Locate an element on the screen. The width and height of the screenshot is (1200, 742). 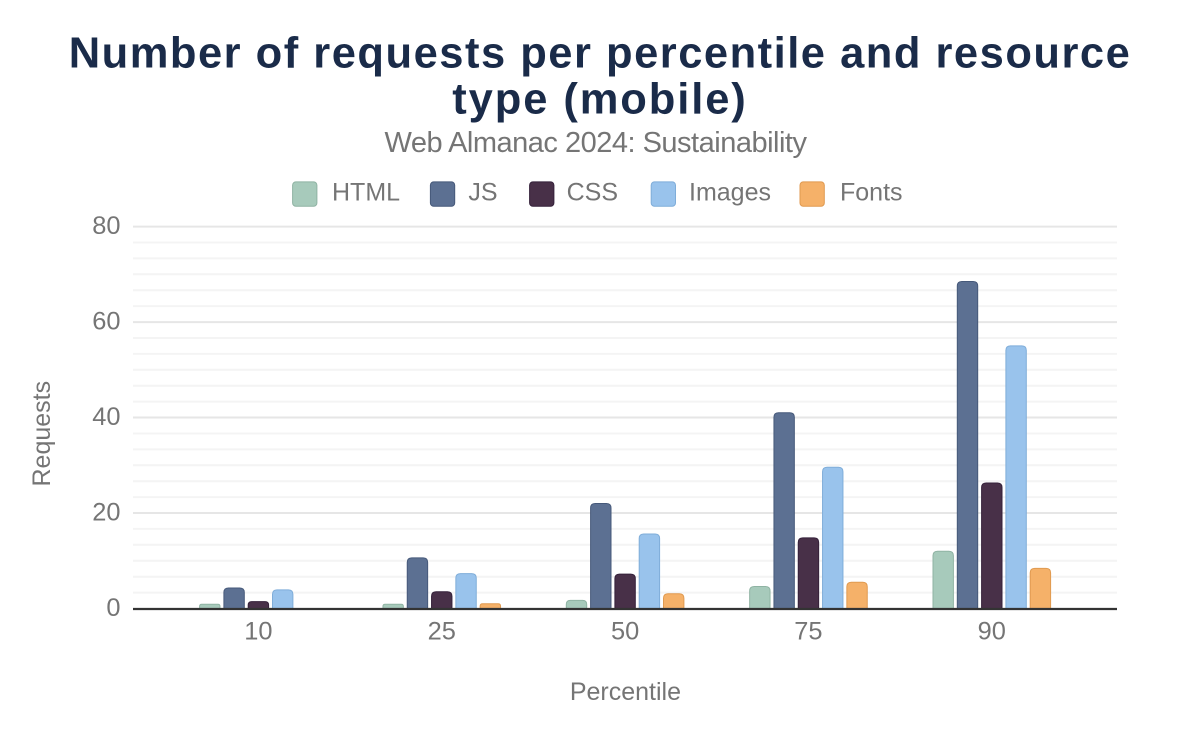
svg-text: 60 is located at coordinates (106, 322).